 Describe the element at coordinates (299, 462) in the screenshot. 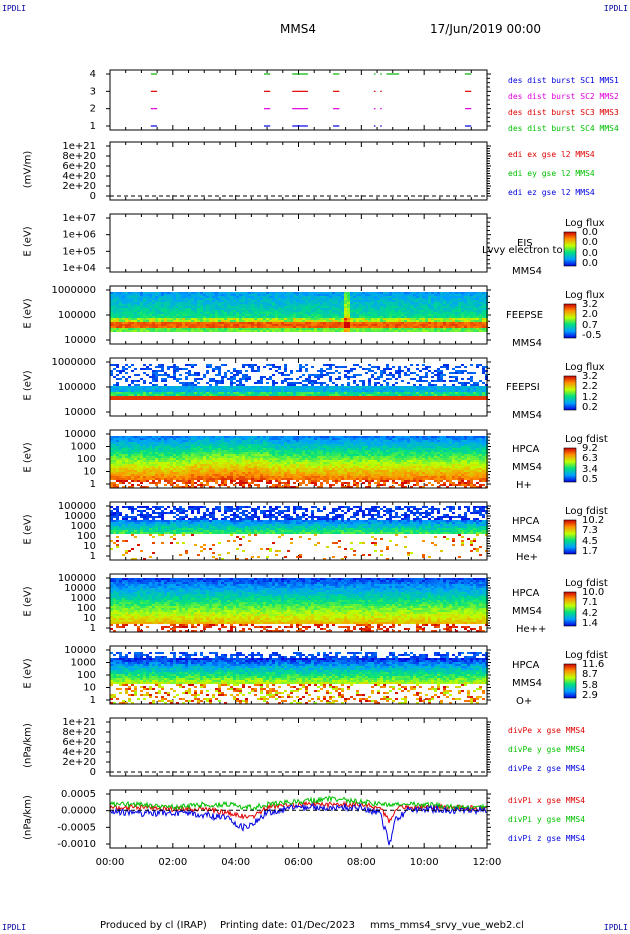

I see `spectrogram-hpca_h` at that location.